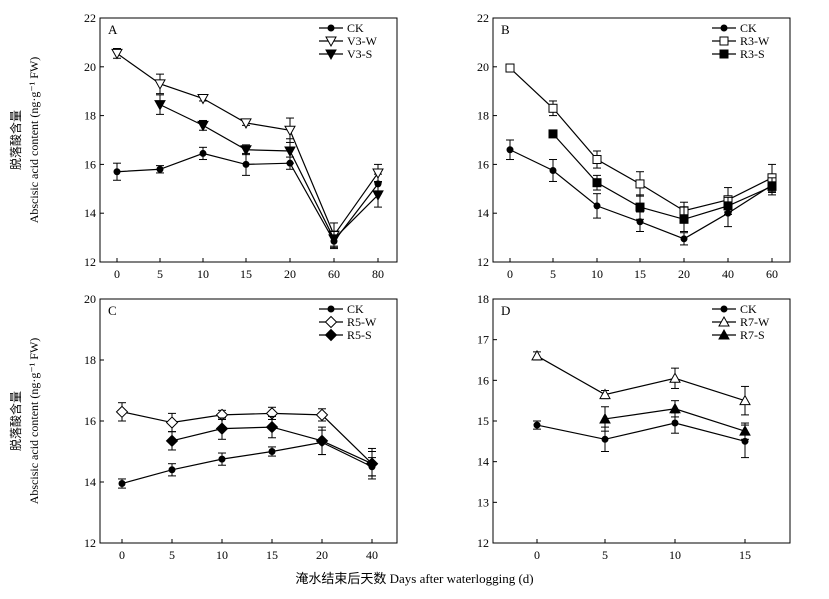 The width and height of the screenshot is (829, 599). Describe the element at coordinates (15, 421) in the screenshot. I see `y-axis-title-cn: 脱落酸含量` at that location.